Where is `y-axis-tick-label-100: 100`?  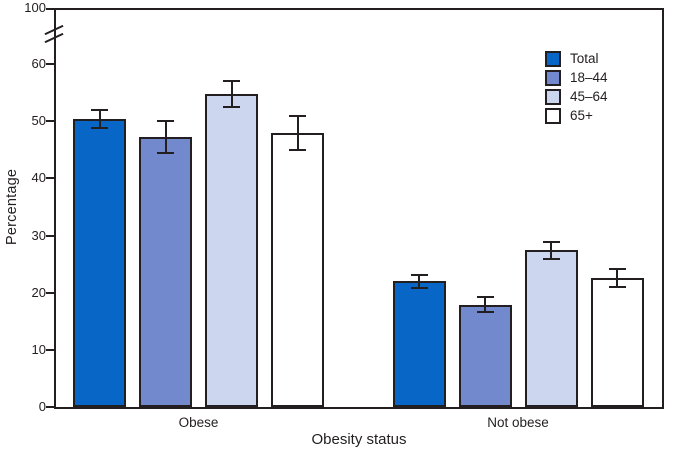
y-axis-tick-label-100: 100 is located at coordinates (35, 7).